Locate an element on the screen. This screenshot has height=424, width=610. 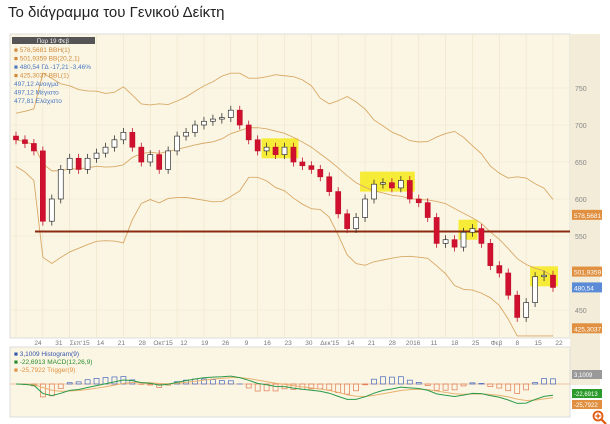
zoom-icon-handle is located at coordinates (603, 421).